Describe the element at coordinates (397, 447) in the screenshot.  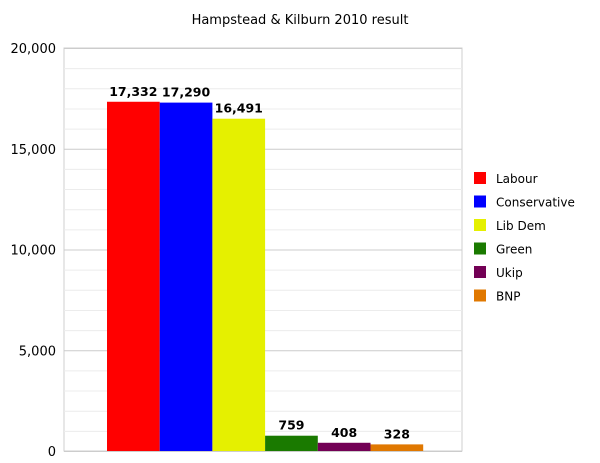
I see `bar-bnp` at that location.